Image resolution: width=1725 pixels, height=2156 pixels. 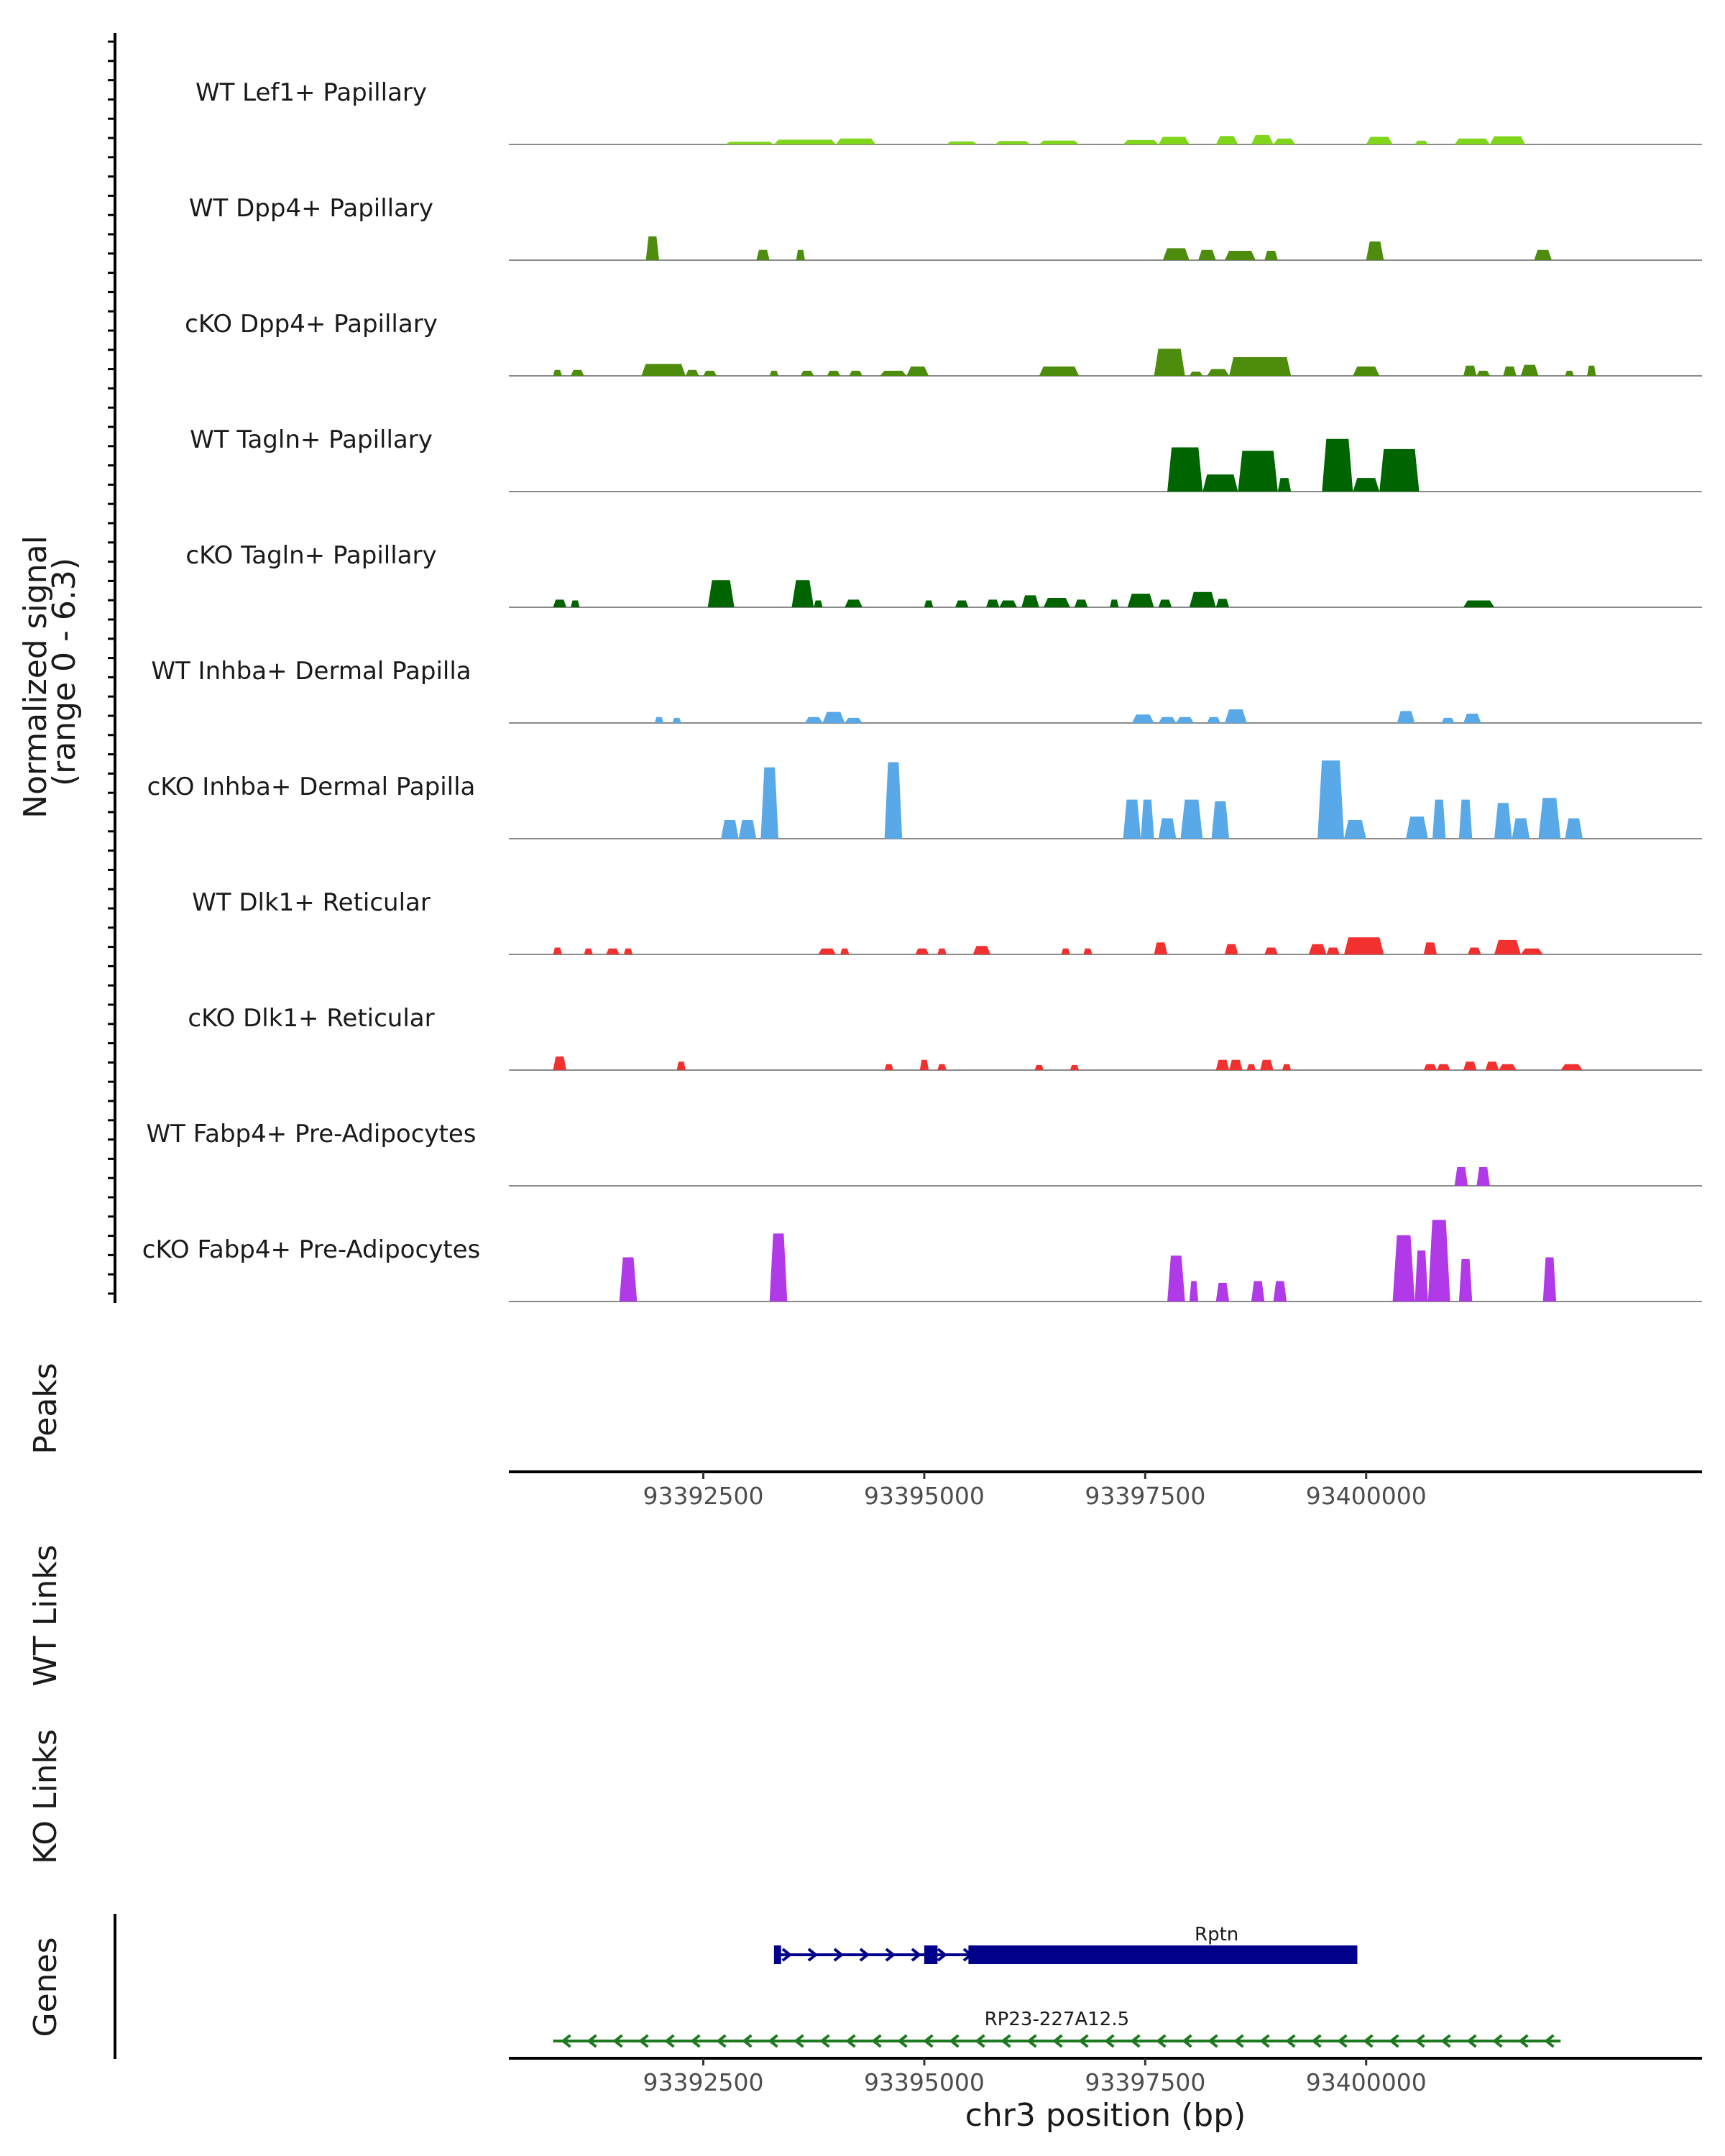 I want to click on track-6: cKO Inhba+ Dermal Papilla, so click(x=924, y=799).